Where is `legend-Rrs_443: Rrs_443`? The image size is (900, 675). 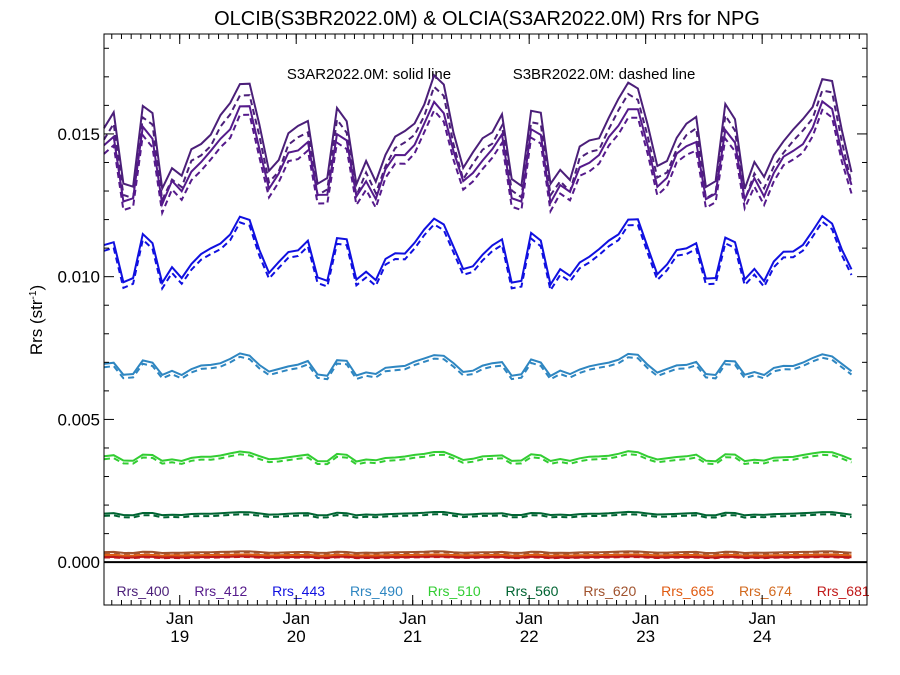 legend-Rrs_443: Rrs_443 is located at coordinates (298, 591).